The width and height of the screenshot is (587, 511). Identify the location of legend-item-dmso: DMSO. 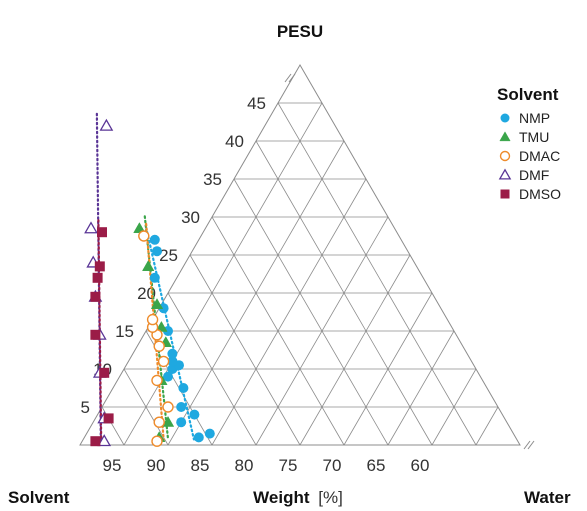
(530, 194).